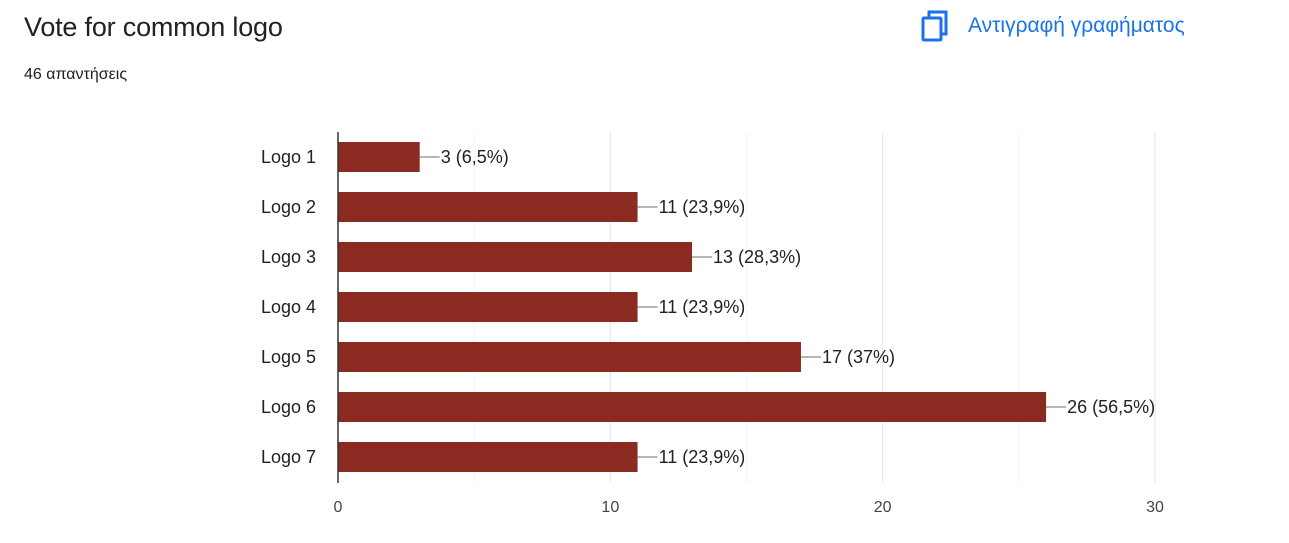 Image resolution: width=1289 pixels, height=543 pixels. Describe the element at coordinates (288, 257) in the screenshot. I see `category-label: Logo 3` at that location.